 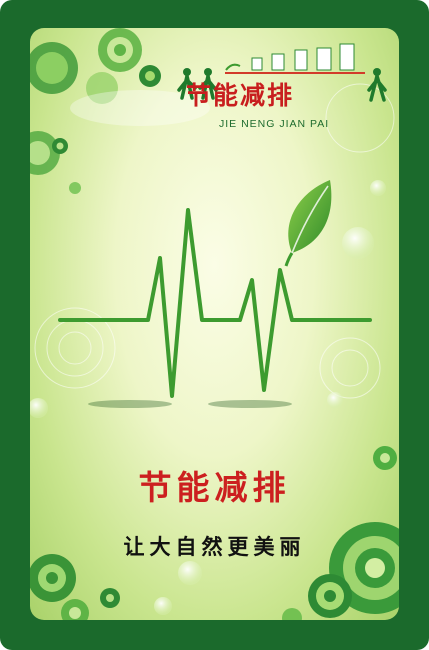 I want to click on logo-subtitle: JIE NENG JIAN PAI, so click(x=274, y=124).